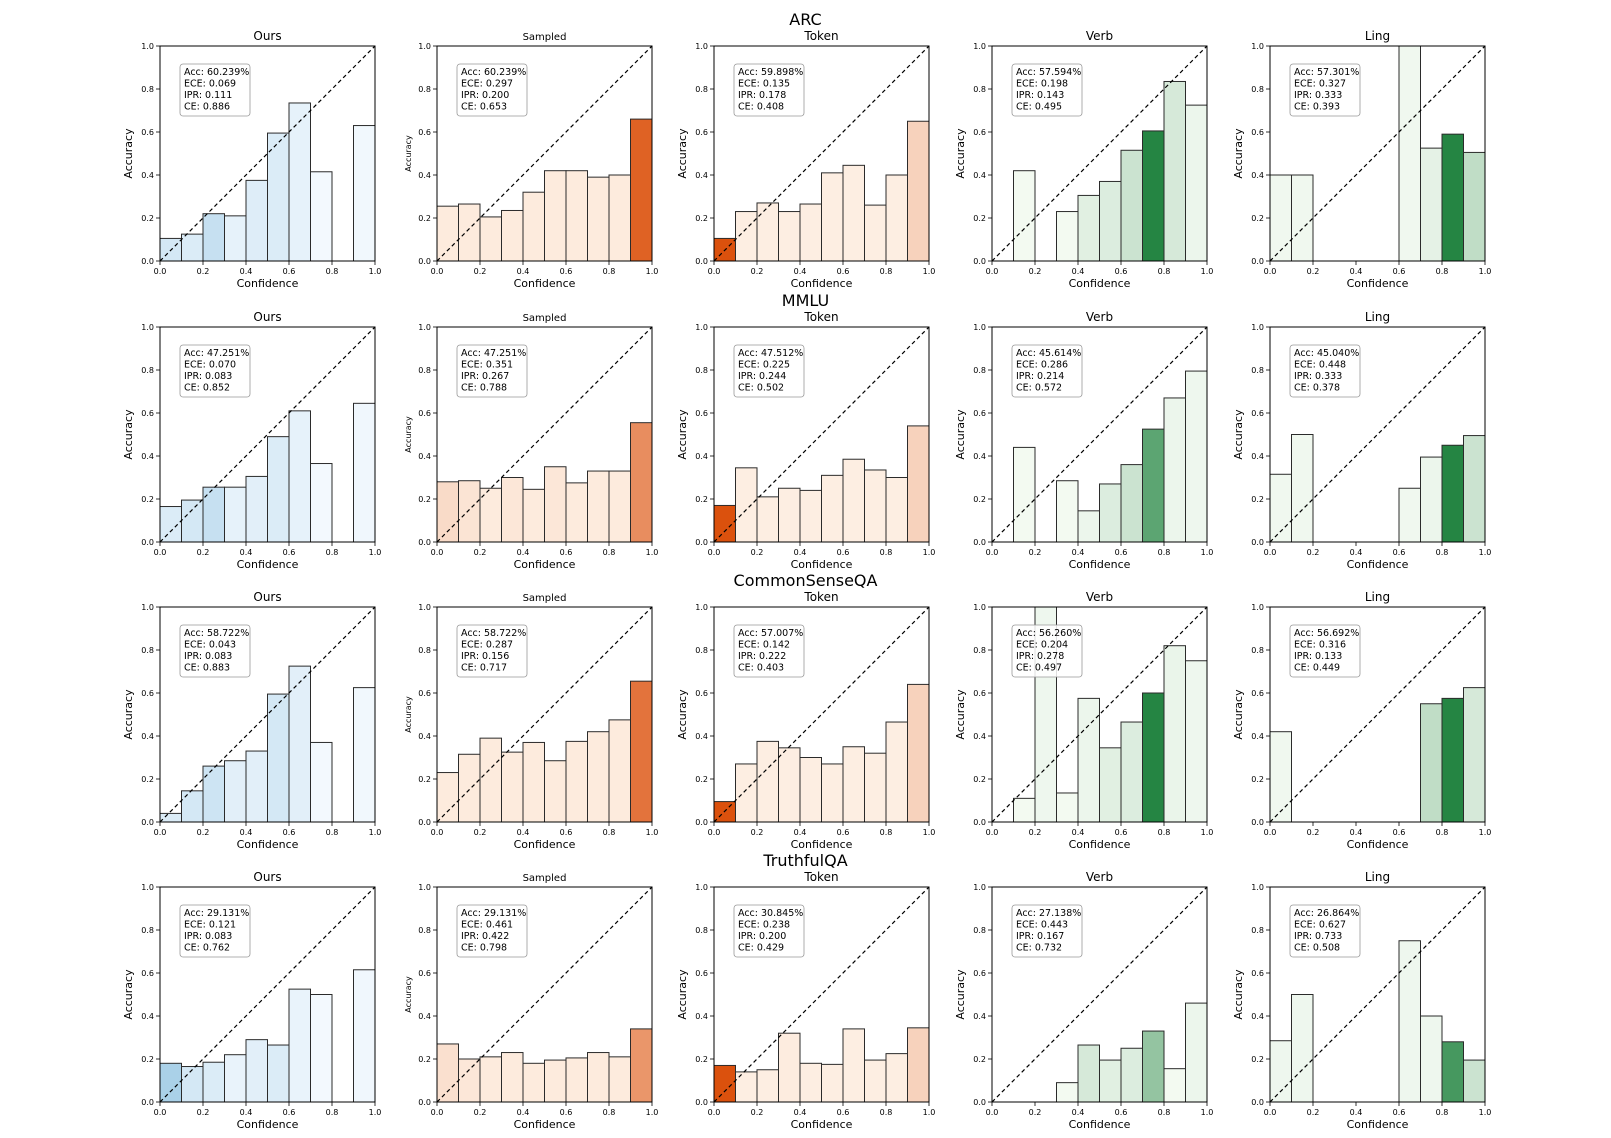  Describe the element at coordinates (714, 552) in the screenshot. I see `xtick-label-mmlu-token-0: 0.0` at that location.